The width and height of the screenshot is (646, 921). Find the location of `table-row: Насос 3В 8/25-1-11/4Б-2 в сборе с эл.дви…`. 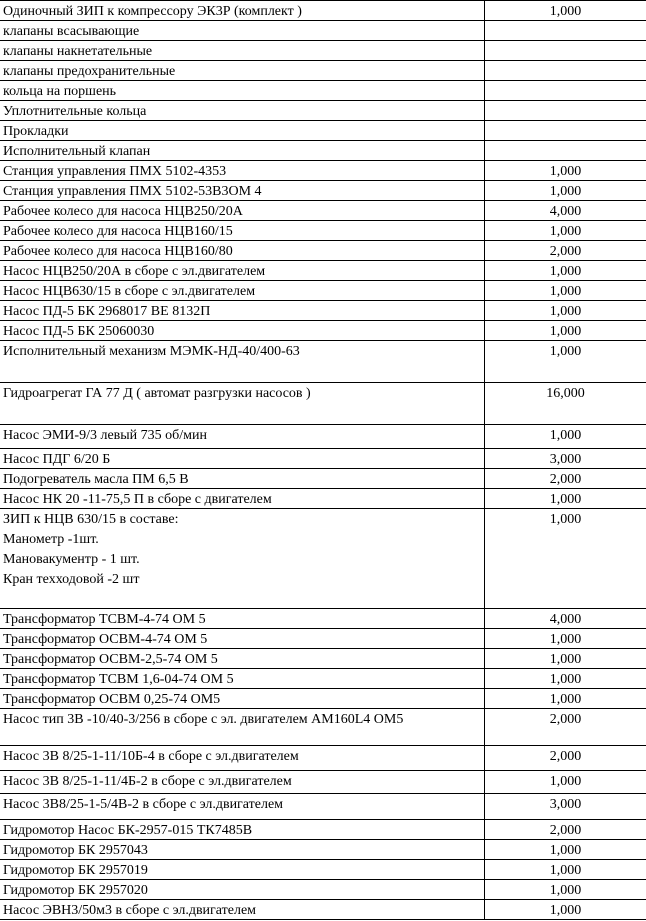

table-row: Насос 3В 8/25-1-11/4Б-2 в сборе с эл.дви… is located at coordinates (323, 782).